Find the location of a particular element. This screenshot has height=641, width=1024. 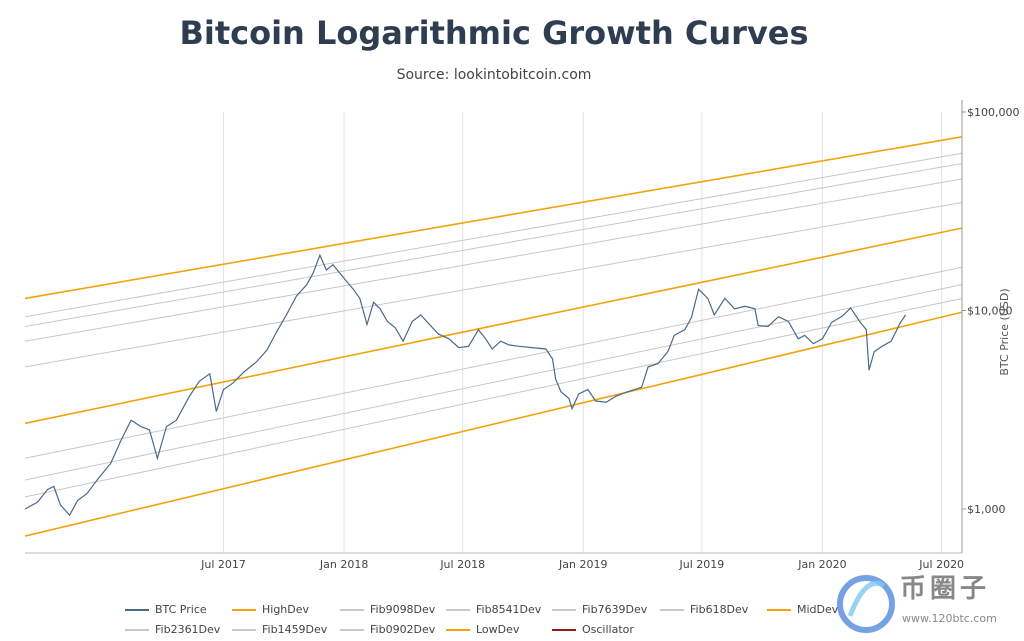

legend-item: HighDev is located at coordinates (270, 609).